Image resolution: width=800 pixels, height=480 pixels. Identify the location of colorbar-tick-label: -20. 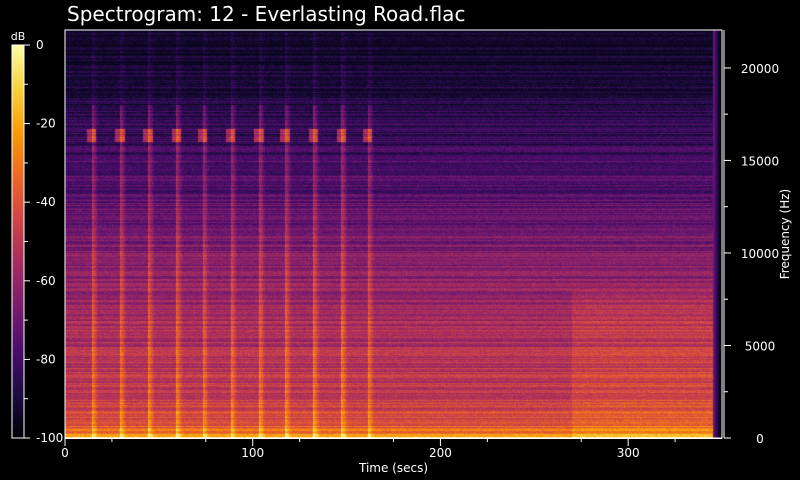
(46, 124).